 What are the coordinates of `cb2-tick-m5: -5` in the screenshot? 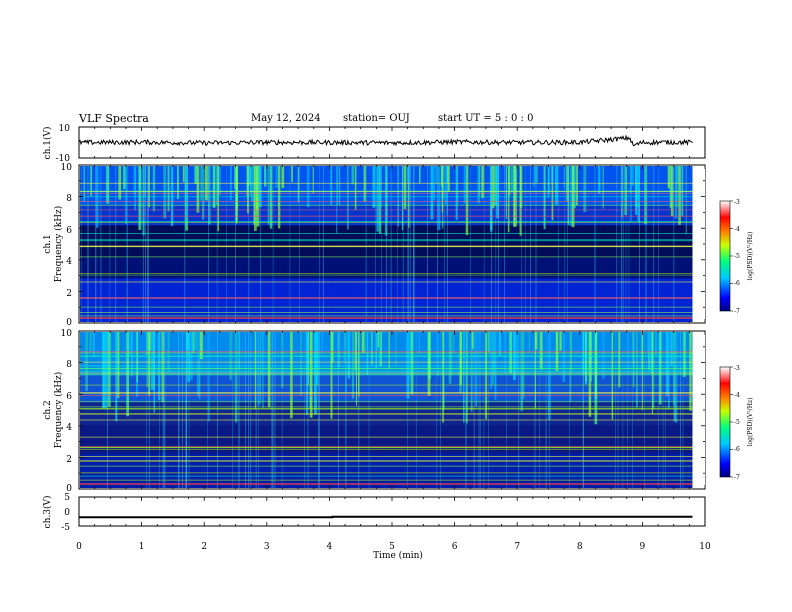 It's located at (737, 422).